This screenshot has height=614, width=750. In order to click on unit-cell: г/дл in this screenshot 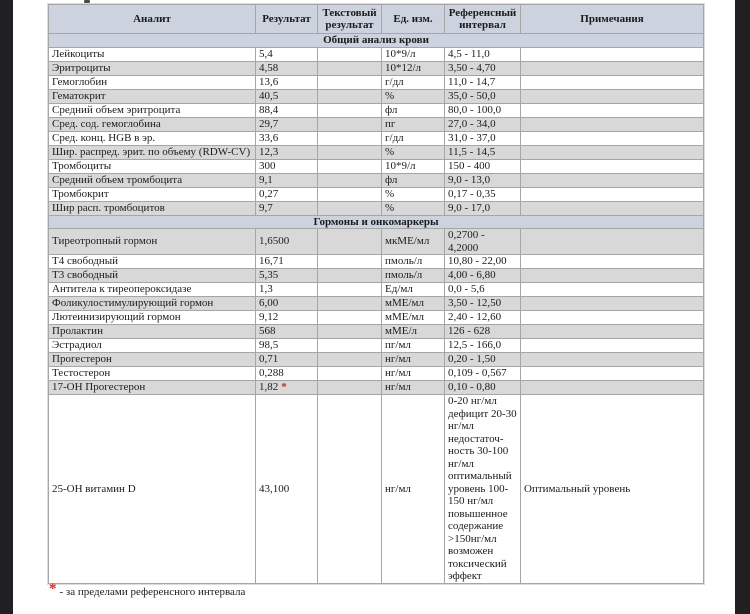, I will do `click(413, 138)`.